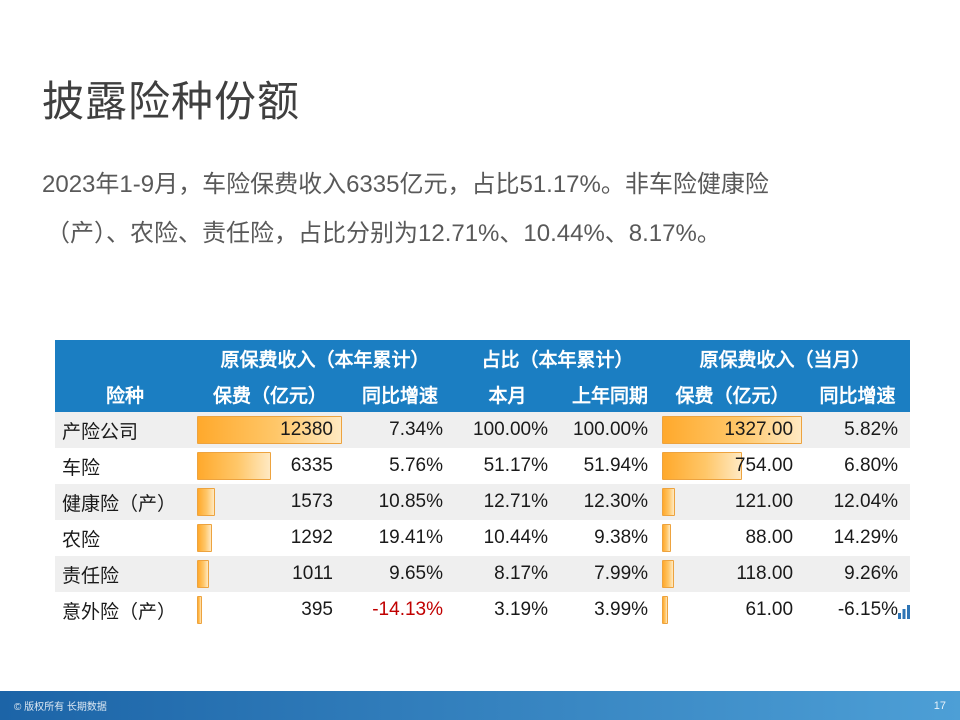 This screenshot has height=720, width=960. I want to click on col-header-share-prev: 上年同期, so click(610, 394).